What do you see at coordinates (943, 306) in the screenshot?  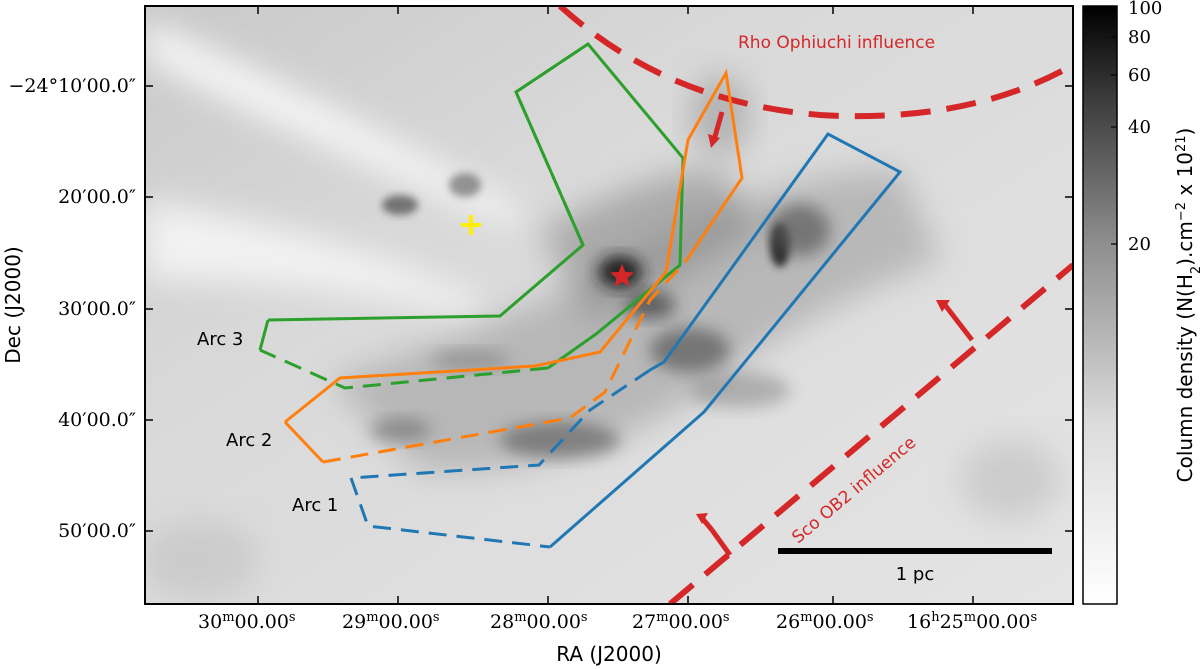 I see `sco-ob2-arrow-upper-head` at bounding box center [943, 306].